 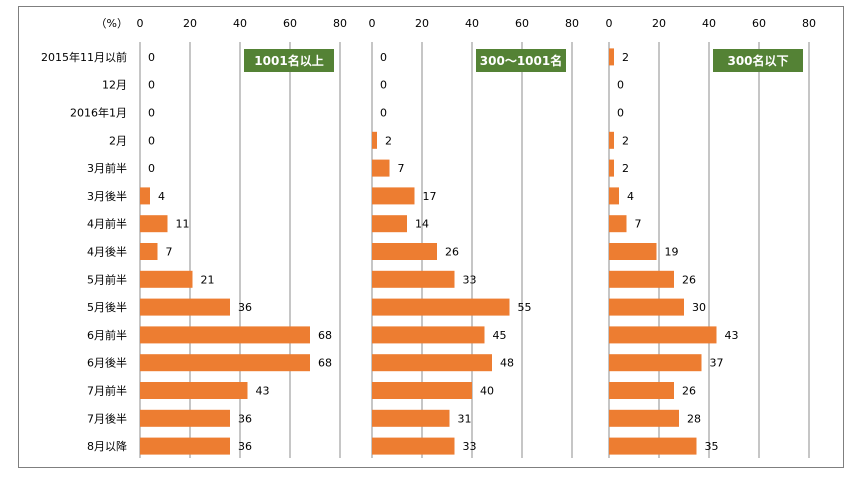 I want to click on data-label: 11, so click(x=183, y=224).